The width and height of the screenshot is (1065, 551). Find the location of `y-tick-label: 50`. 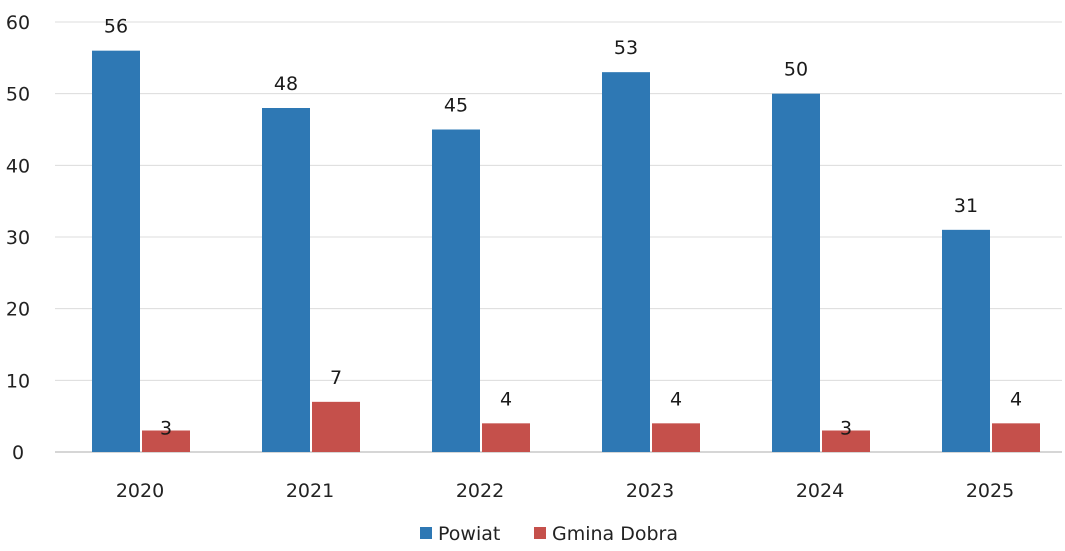

y-tick-label: 50 is located at coordinates (18, 95).